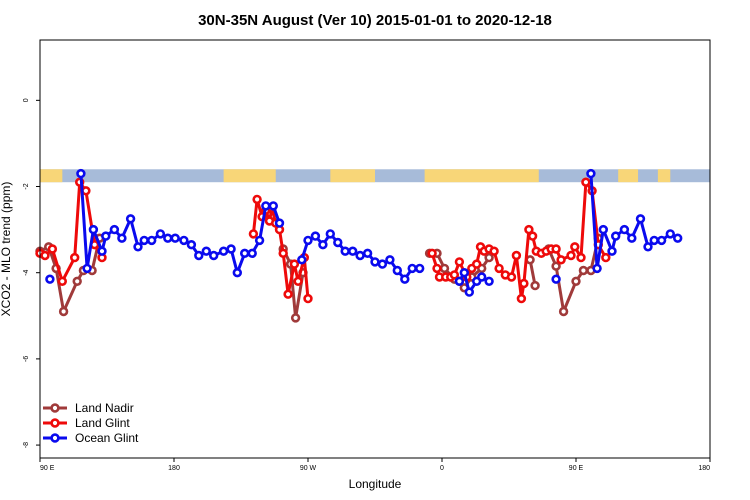 This screenshot has width=750, height=500. What do you see at coordinates (308, 468) in the screenshot?
I see `x-tick-label: 90 W` at bounding box center [308, 468].